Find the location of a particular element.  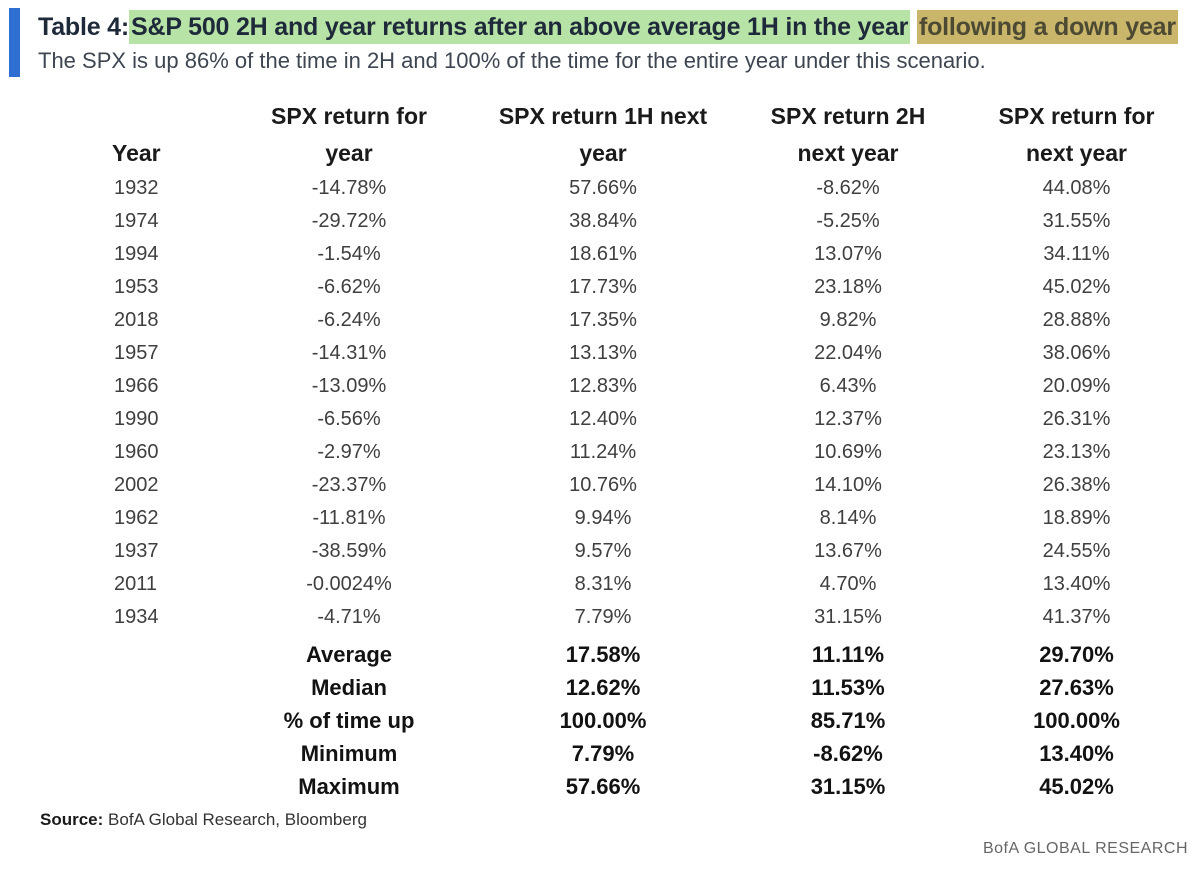

value-cell: 23.18% is located at coordinates (848, 287).